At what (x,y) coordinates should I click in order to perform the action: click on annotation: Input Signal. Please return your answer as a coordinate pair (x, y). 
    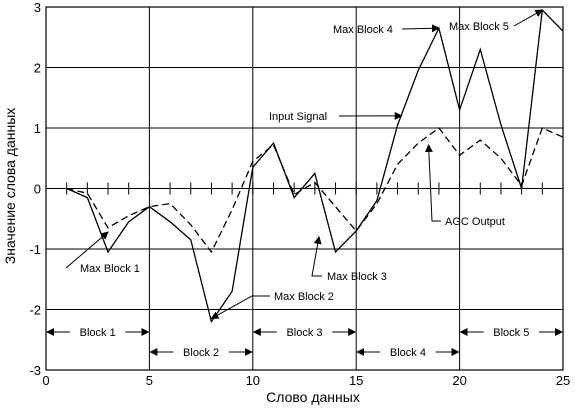
    Looking at the image, I should click on (336, 117).